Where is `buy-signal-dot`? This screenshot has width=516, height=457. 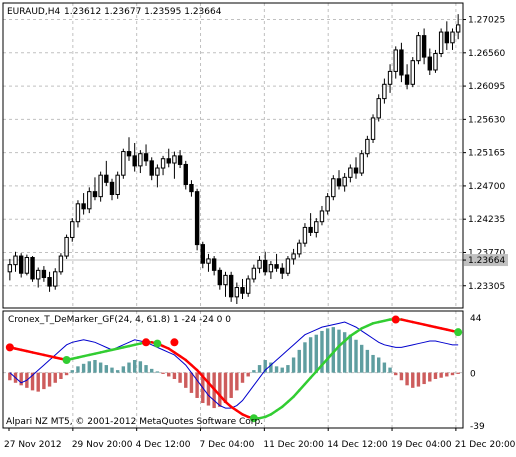 buy-signal-dot is located at coordinates (253, 418).